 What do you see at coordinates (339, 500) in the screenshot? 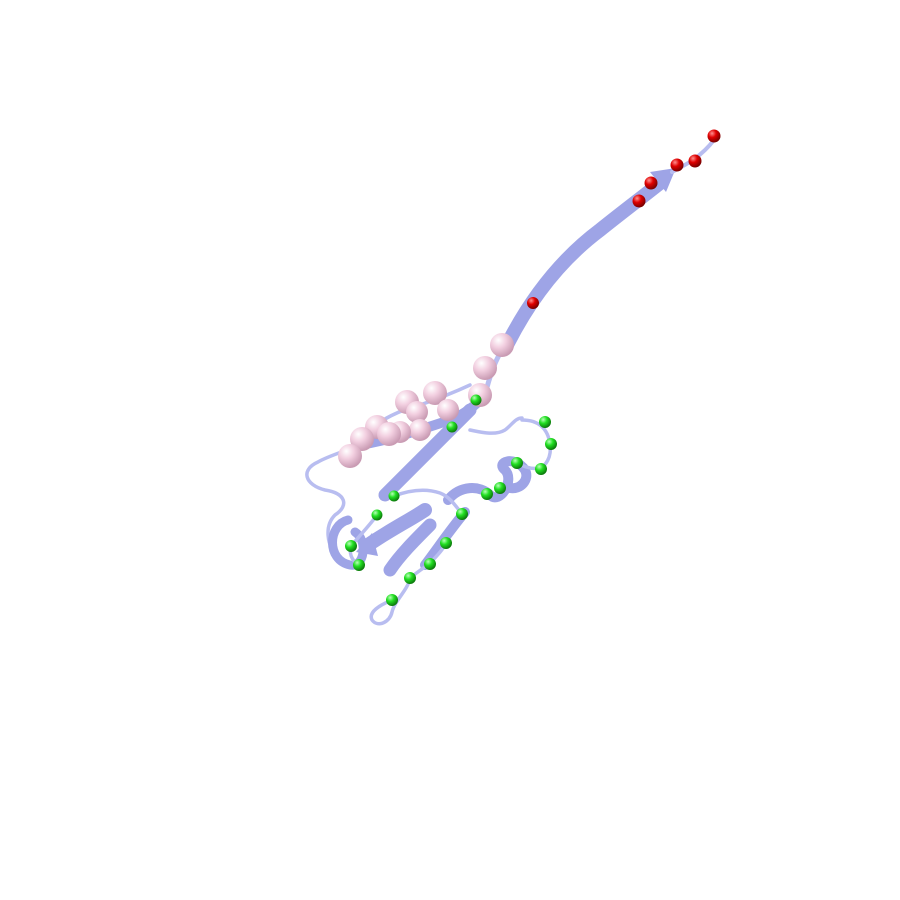
I see `left-loop` at bounding box center [339, 500].